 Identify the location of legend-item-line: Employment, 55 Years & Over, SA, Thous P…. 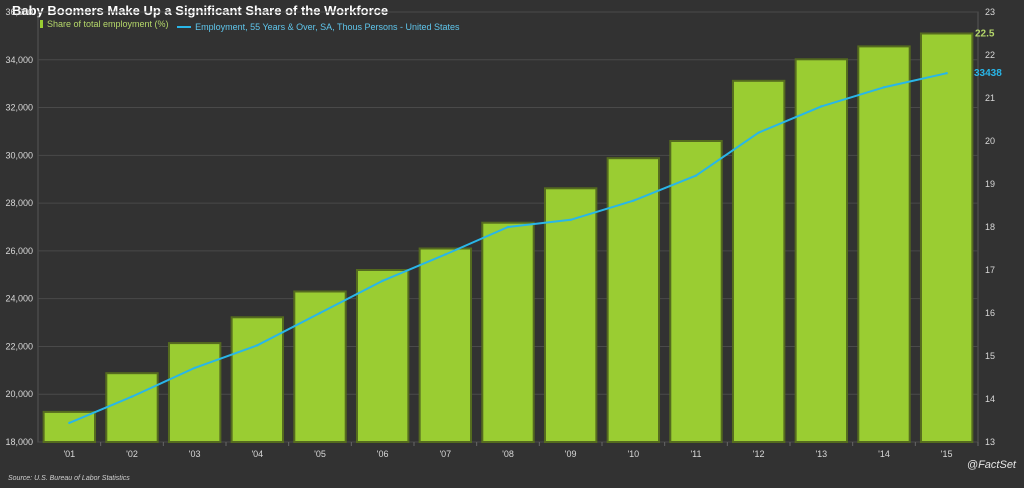
(318, 27).